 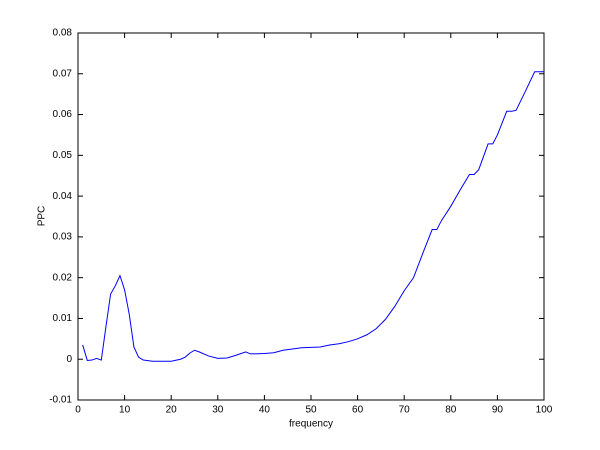 I want to click on x-tick-label: 20, so click(x=172, y=410).